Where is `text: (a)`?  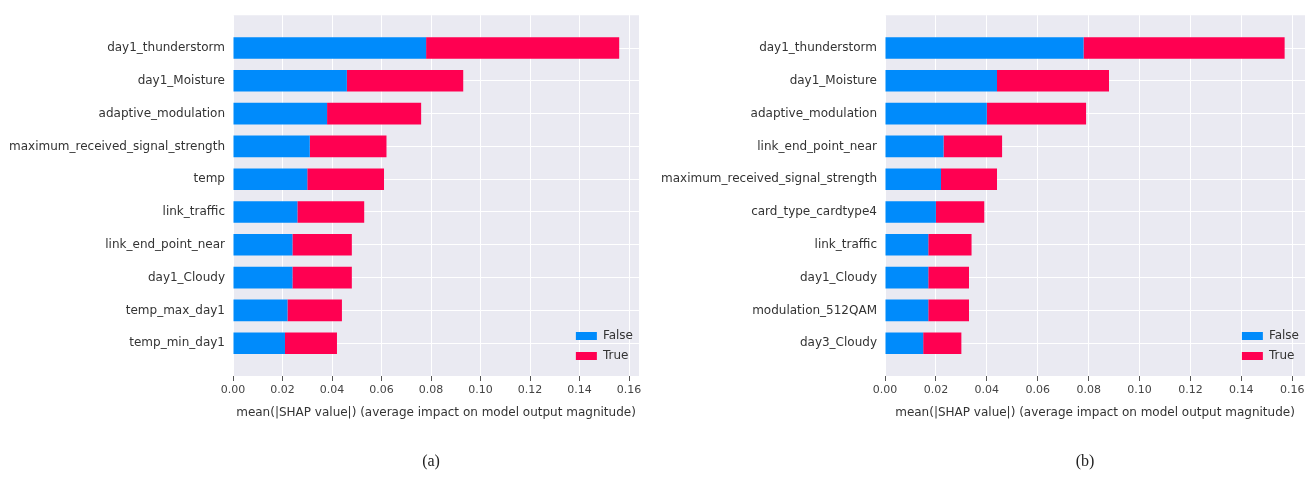
text: (a) is located at coordinates (431, 461).